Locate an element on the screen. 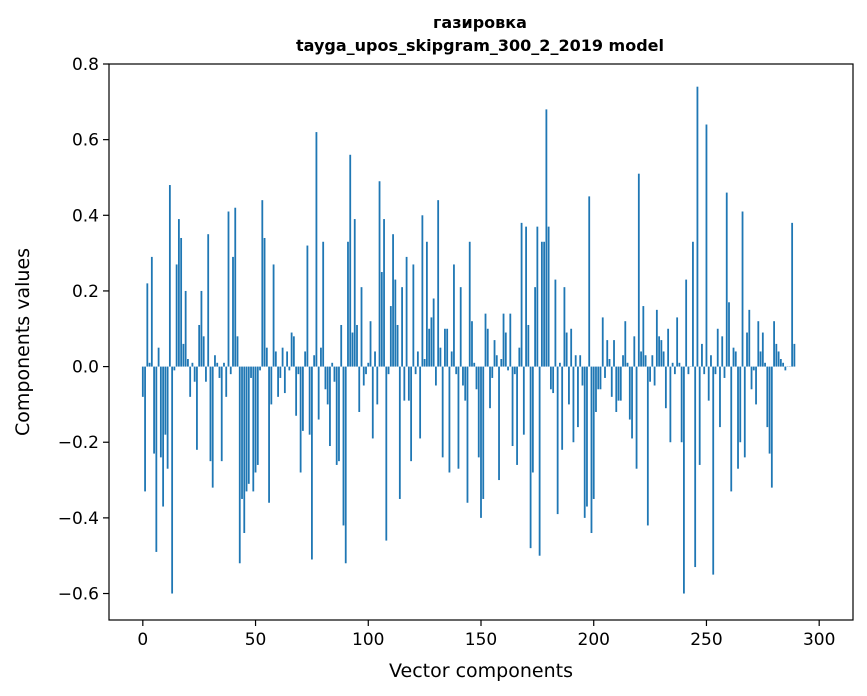 This screenshot has width=867, height=696. chart-title: газировка is located at coordinates (480, 22).